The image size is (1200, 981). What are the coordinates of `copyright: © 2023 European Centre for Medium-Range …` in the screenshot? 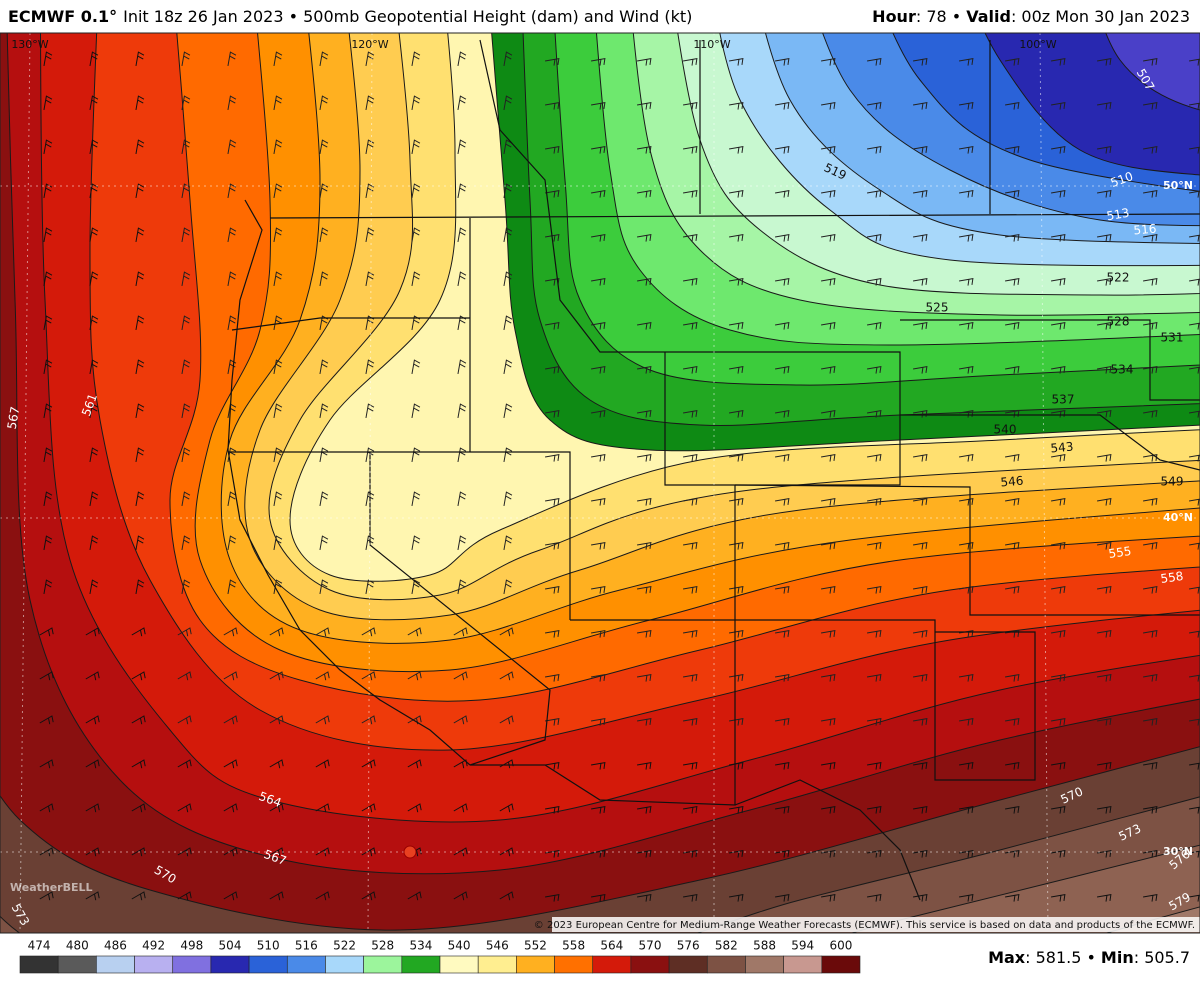 It's located at (864, 925).